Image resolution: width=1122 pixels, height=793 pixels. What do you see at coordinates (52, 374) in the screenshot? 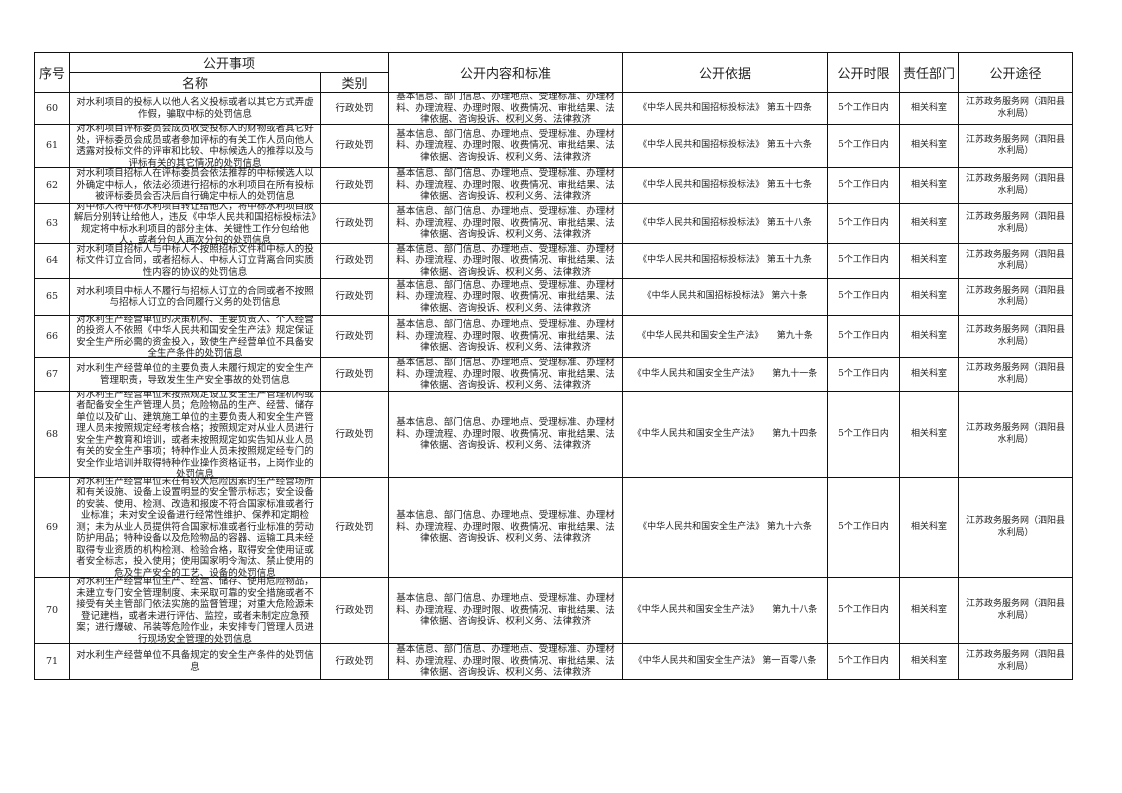
I see `seq-cell-text: 67` at bounding box center [52, 374].